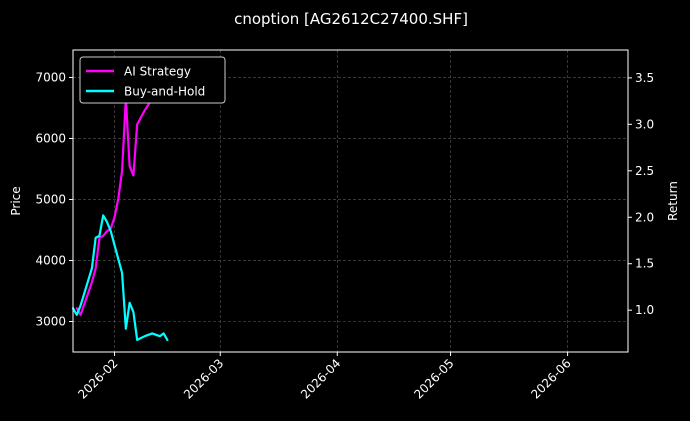  Describe the element at coordinates (50, 321) in the screenshot. I see `y-left-tick-label: 3000` at that location.